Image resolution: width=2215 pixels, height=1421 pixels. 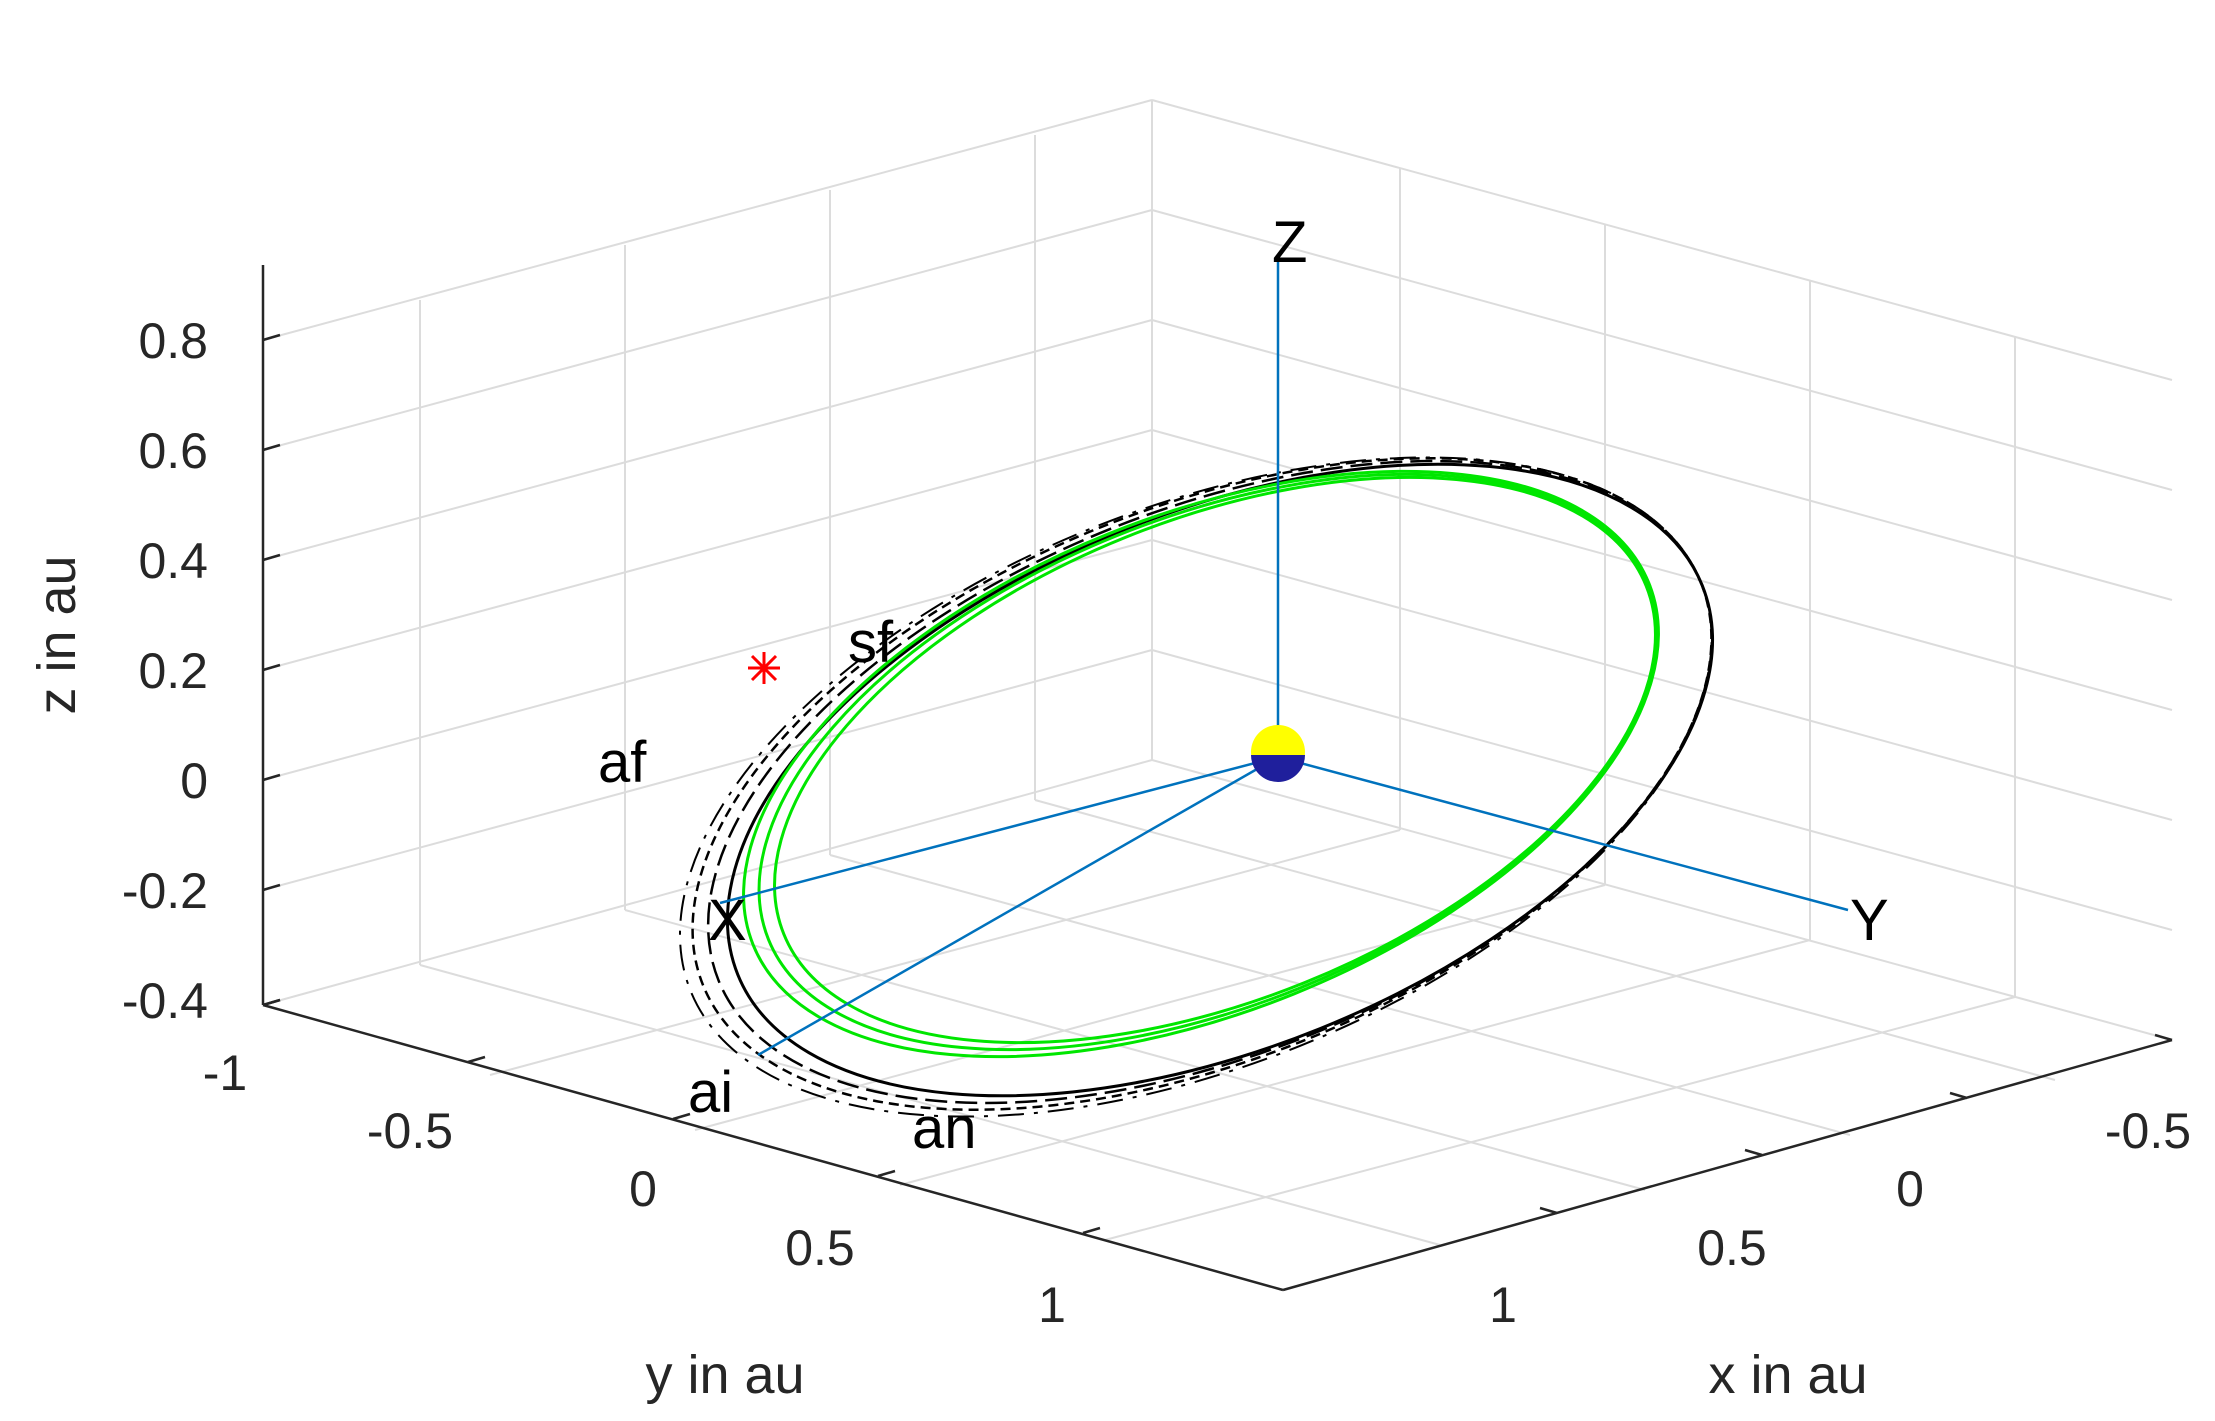 I want to click on y-tick-label: 0.5, so click(x=820, y=1248).